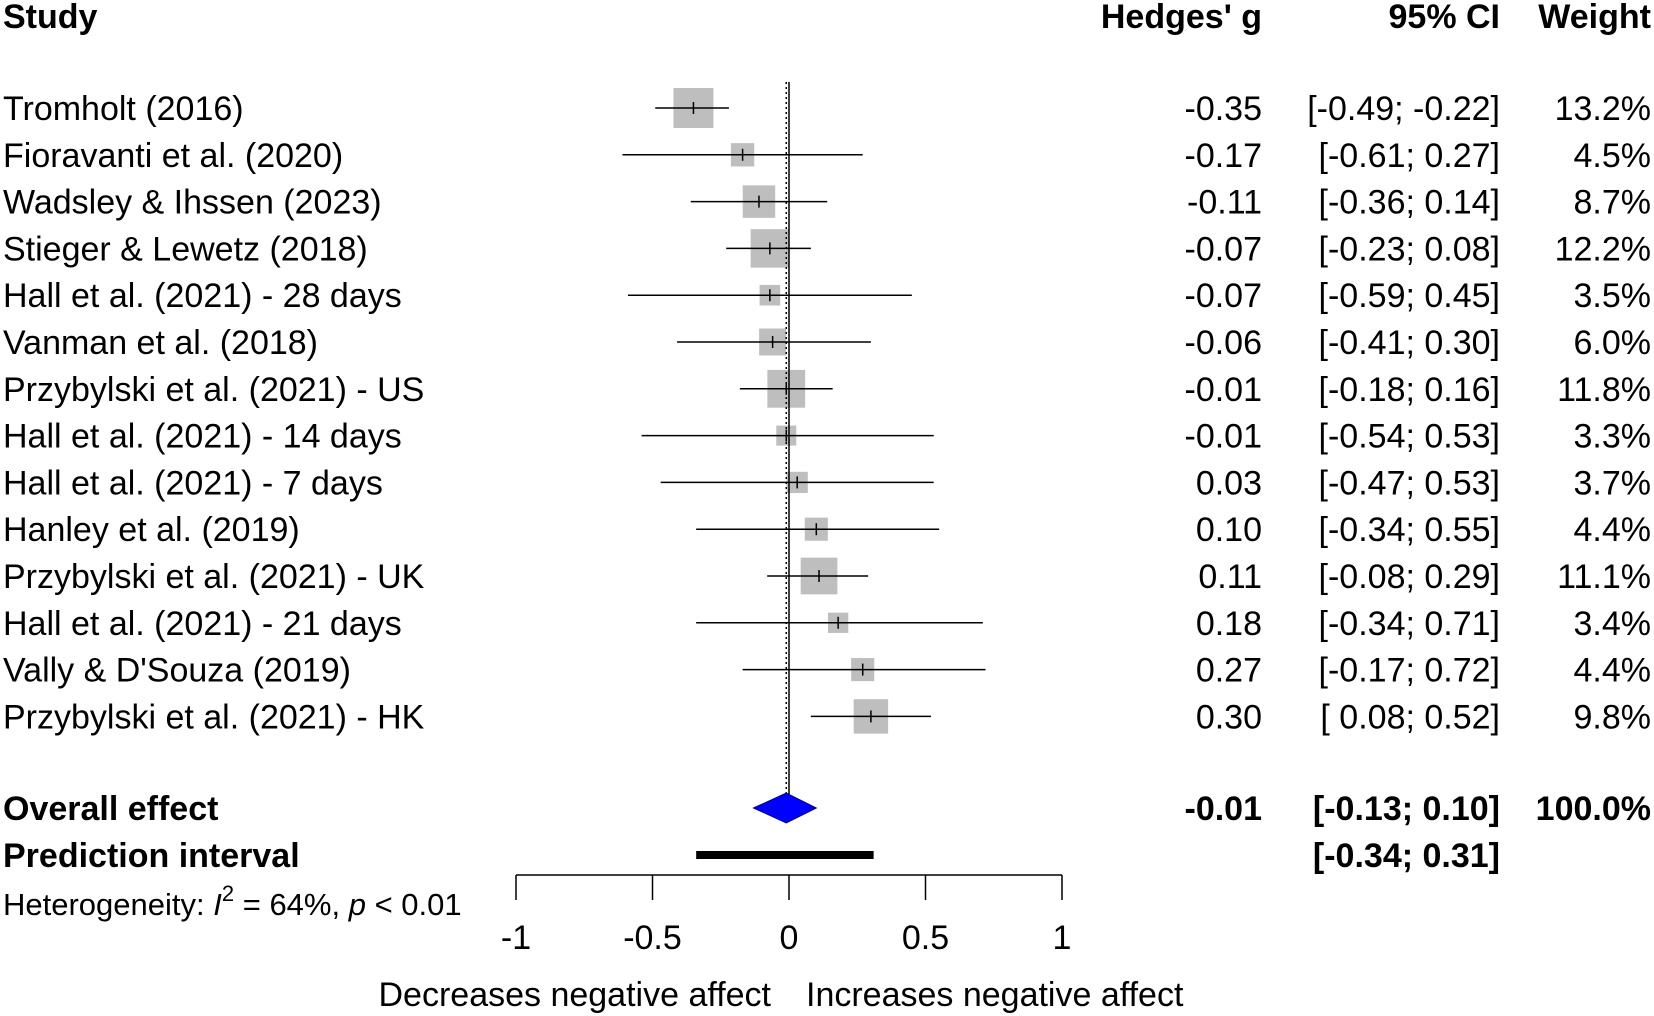  Describe the element at coordinates (1593, 809) in the screenshot. I see `overall-weight: 100.0%` at that location.